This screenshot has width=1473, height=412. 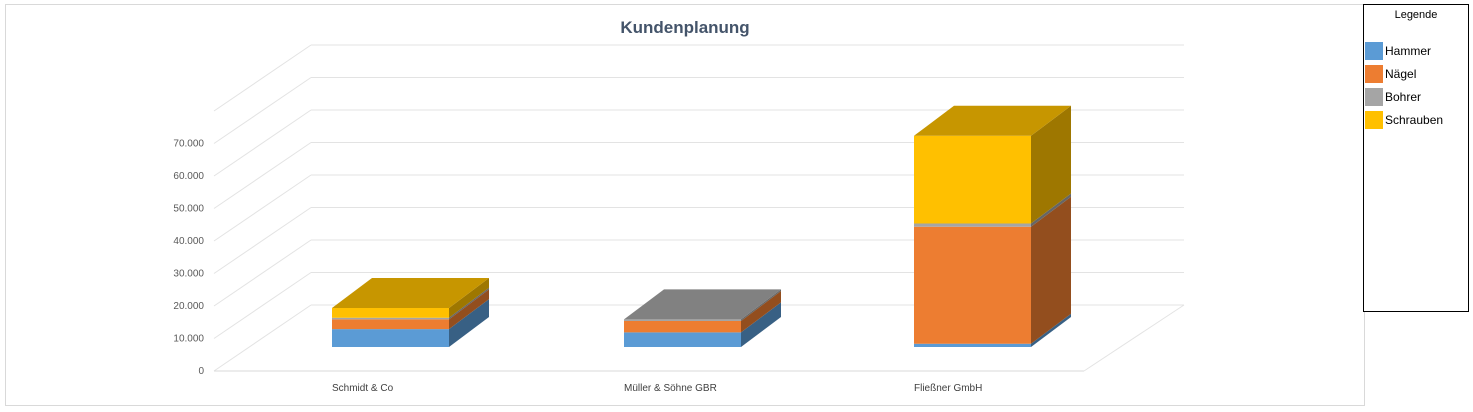 What do you see at coordinates (188, 144) in the screenshot?
I see `y-tick-label: 70.000` at bounding box center [188, 144].